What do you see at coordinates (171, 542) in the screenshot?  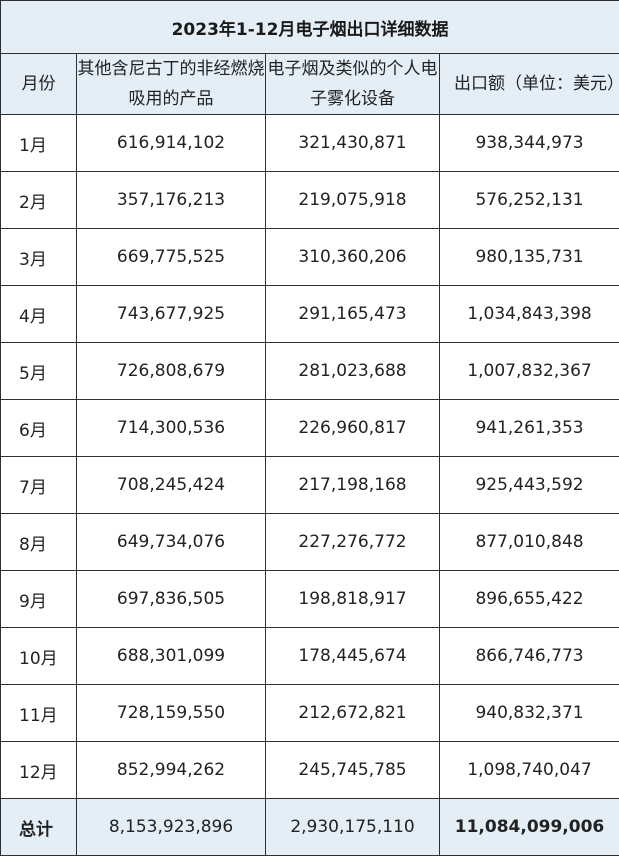 I see `value-cell-col1: 649,734,076` at bounding box center [171, 542].